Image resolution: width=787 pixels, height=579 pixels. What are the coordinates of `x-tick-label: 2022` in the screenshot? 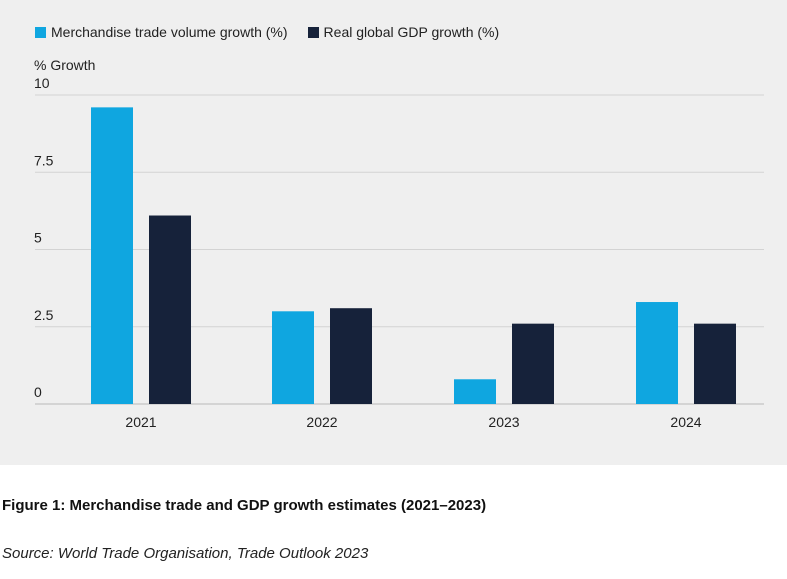 It's located at (321, 422).